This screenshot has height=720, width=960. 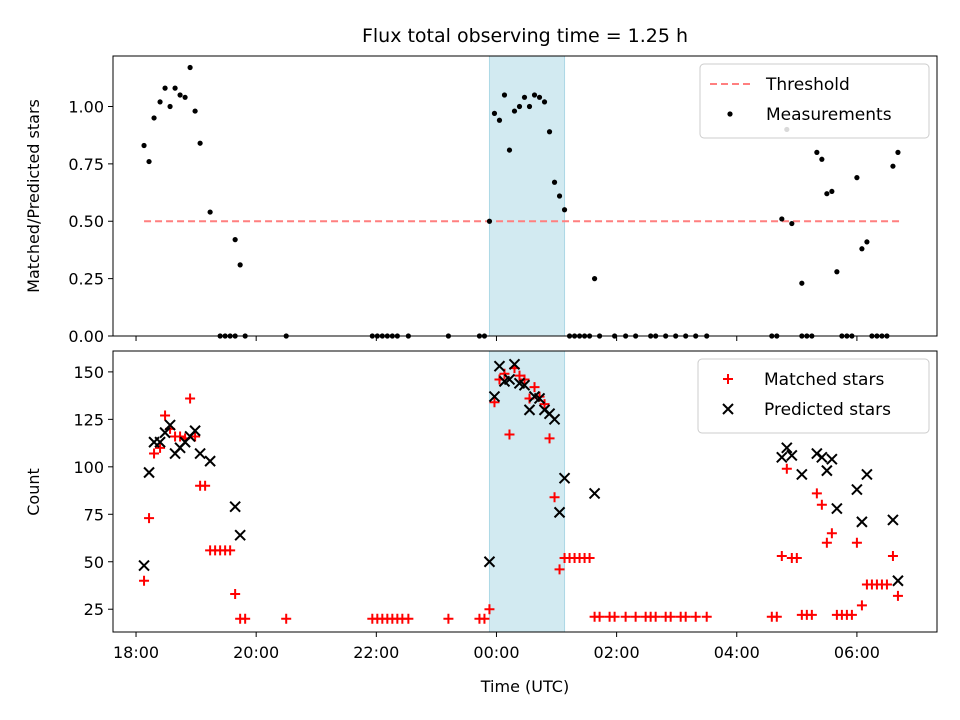 I want to click on legend: Matched stars Predicted stars, so click(x=813, y=396).